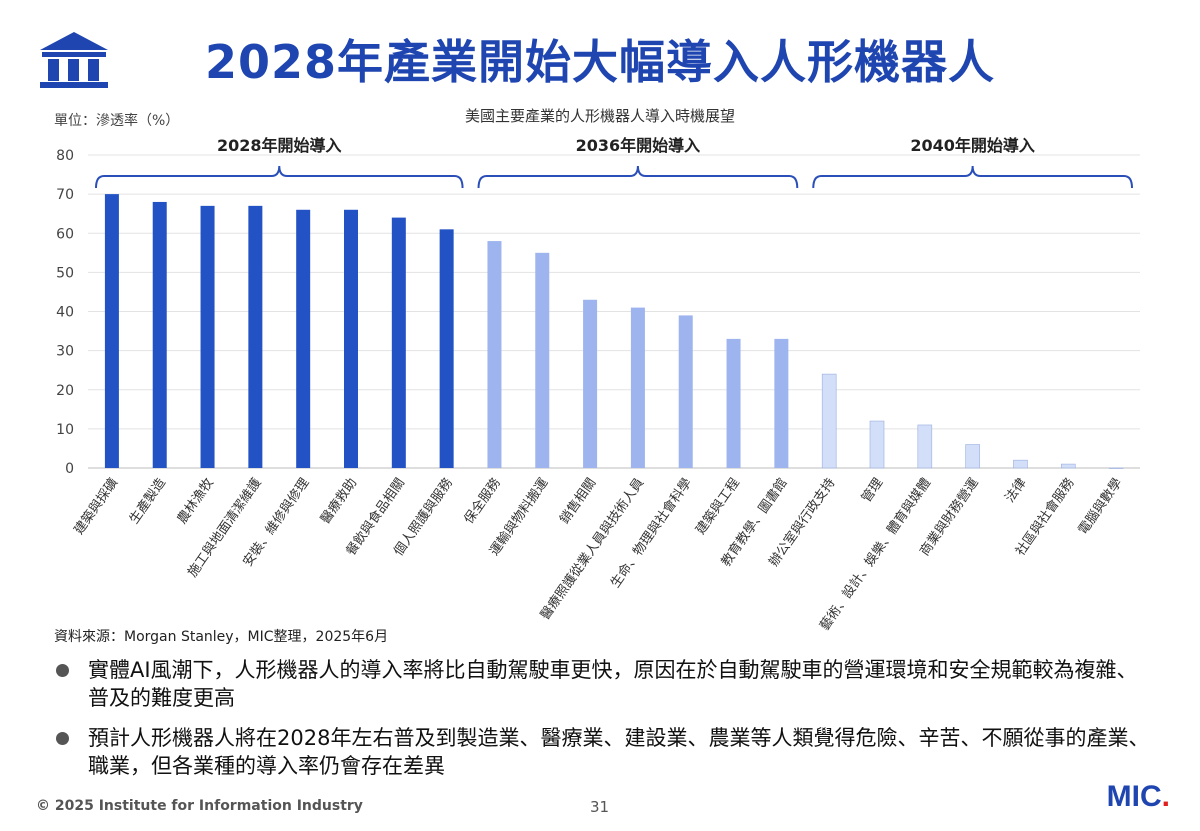 Image resolution: width=1200 pixels, height=831 pixels. Describe the element at coordinates (117, 121) in the screenshot. I see `chart-unit-label: 單位：滲透率（%）` at that location.